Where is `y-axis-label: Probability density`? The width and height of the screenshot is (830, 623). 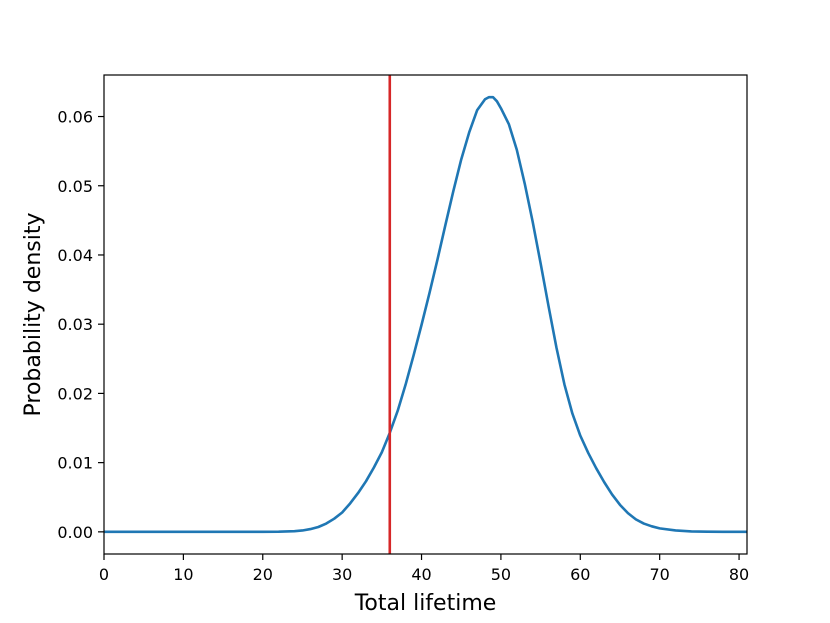 y-axis-label: Probability density is located at coordinates (33, 315).